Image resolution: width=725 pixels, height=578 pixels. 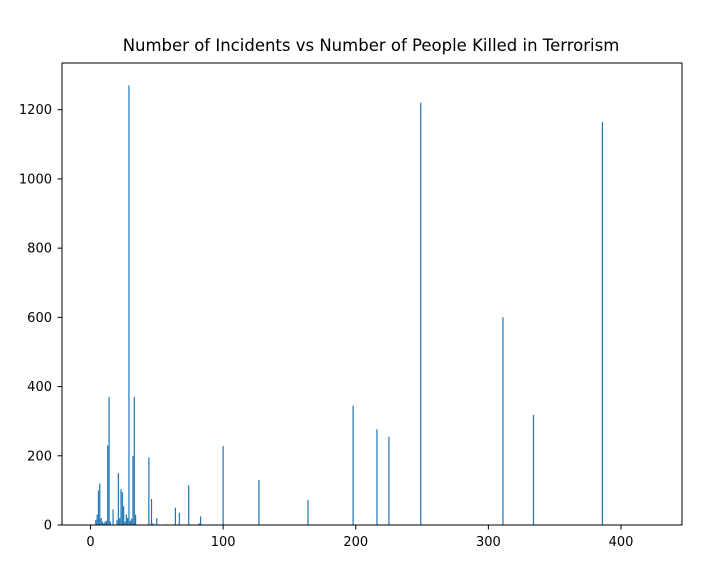 What do you see at coordinates (39, 387) in the screenshot?
I see `y-tick-label: 400` at bounding box center [39, 387].